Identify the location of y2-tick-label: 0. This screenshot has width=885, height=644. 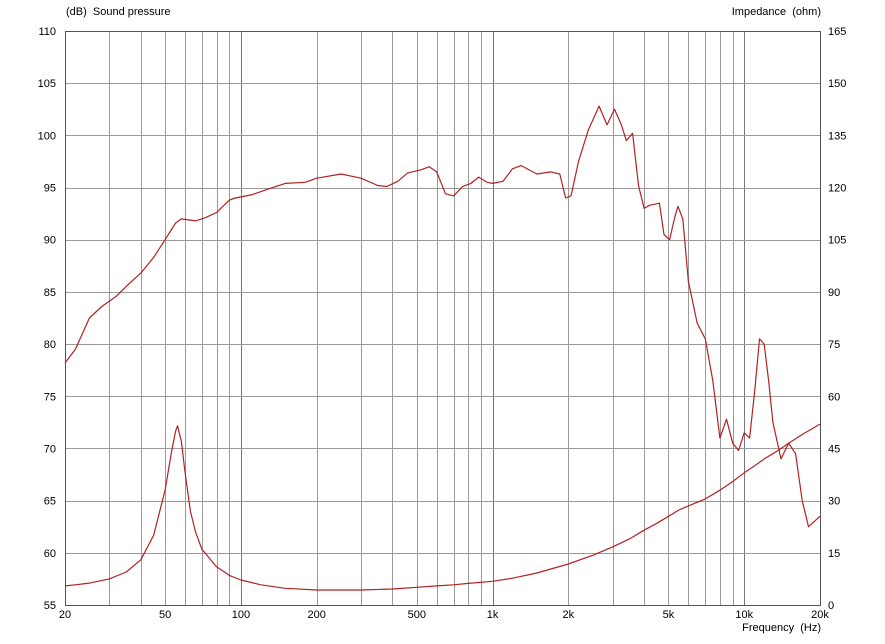
(831, 606).